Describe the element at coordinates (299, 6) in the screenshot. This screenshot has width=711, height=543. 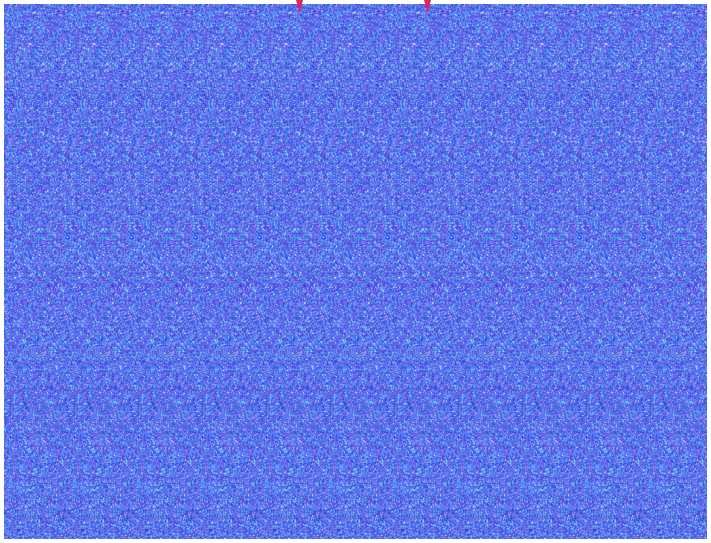
I see `left-alignment-marker` at that location.